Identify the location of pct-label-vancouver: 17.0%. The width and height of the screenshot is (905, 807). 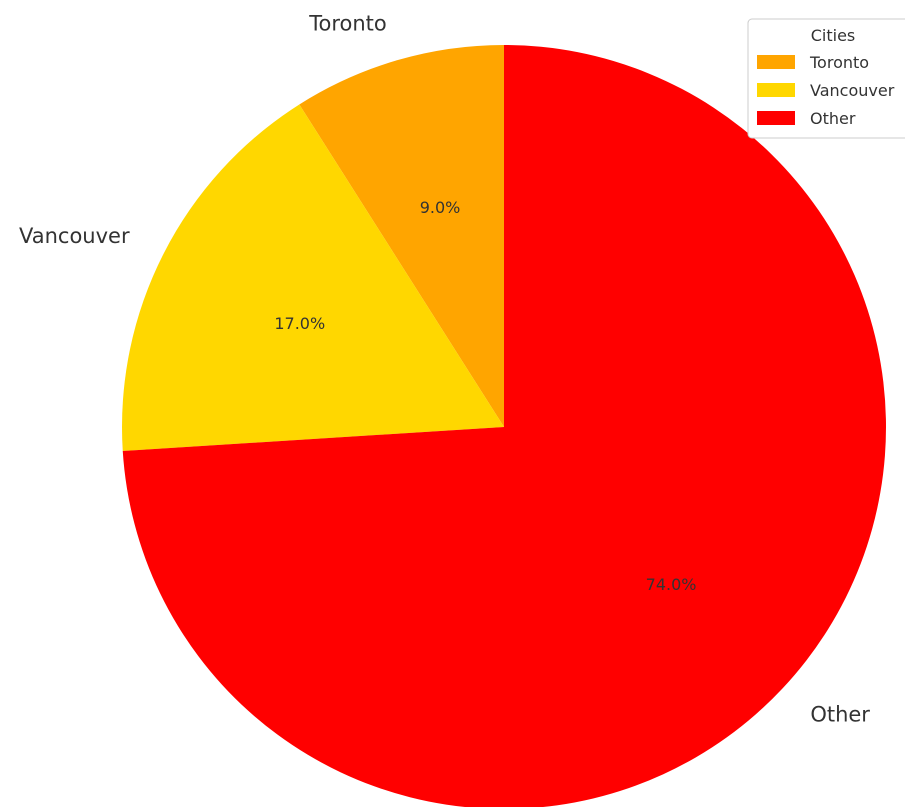
(299, 323).